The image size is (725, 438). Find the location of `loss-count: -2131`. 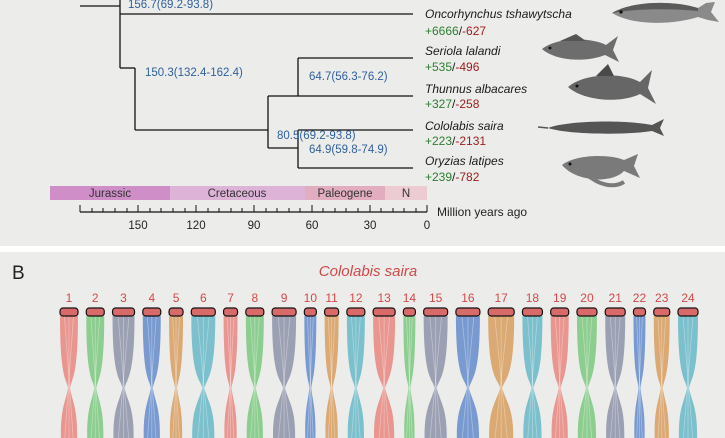

loss-count: -2131 is located at coordinates (470, 141).